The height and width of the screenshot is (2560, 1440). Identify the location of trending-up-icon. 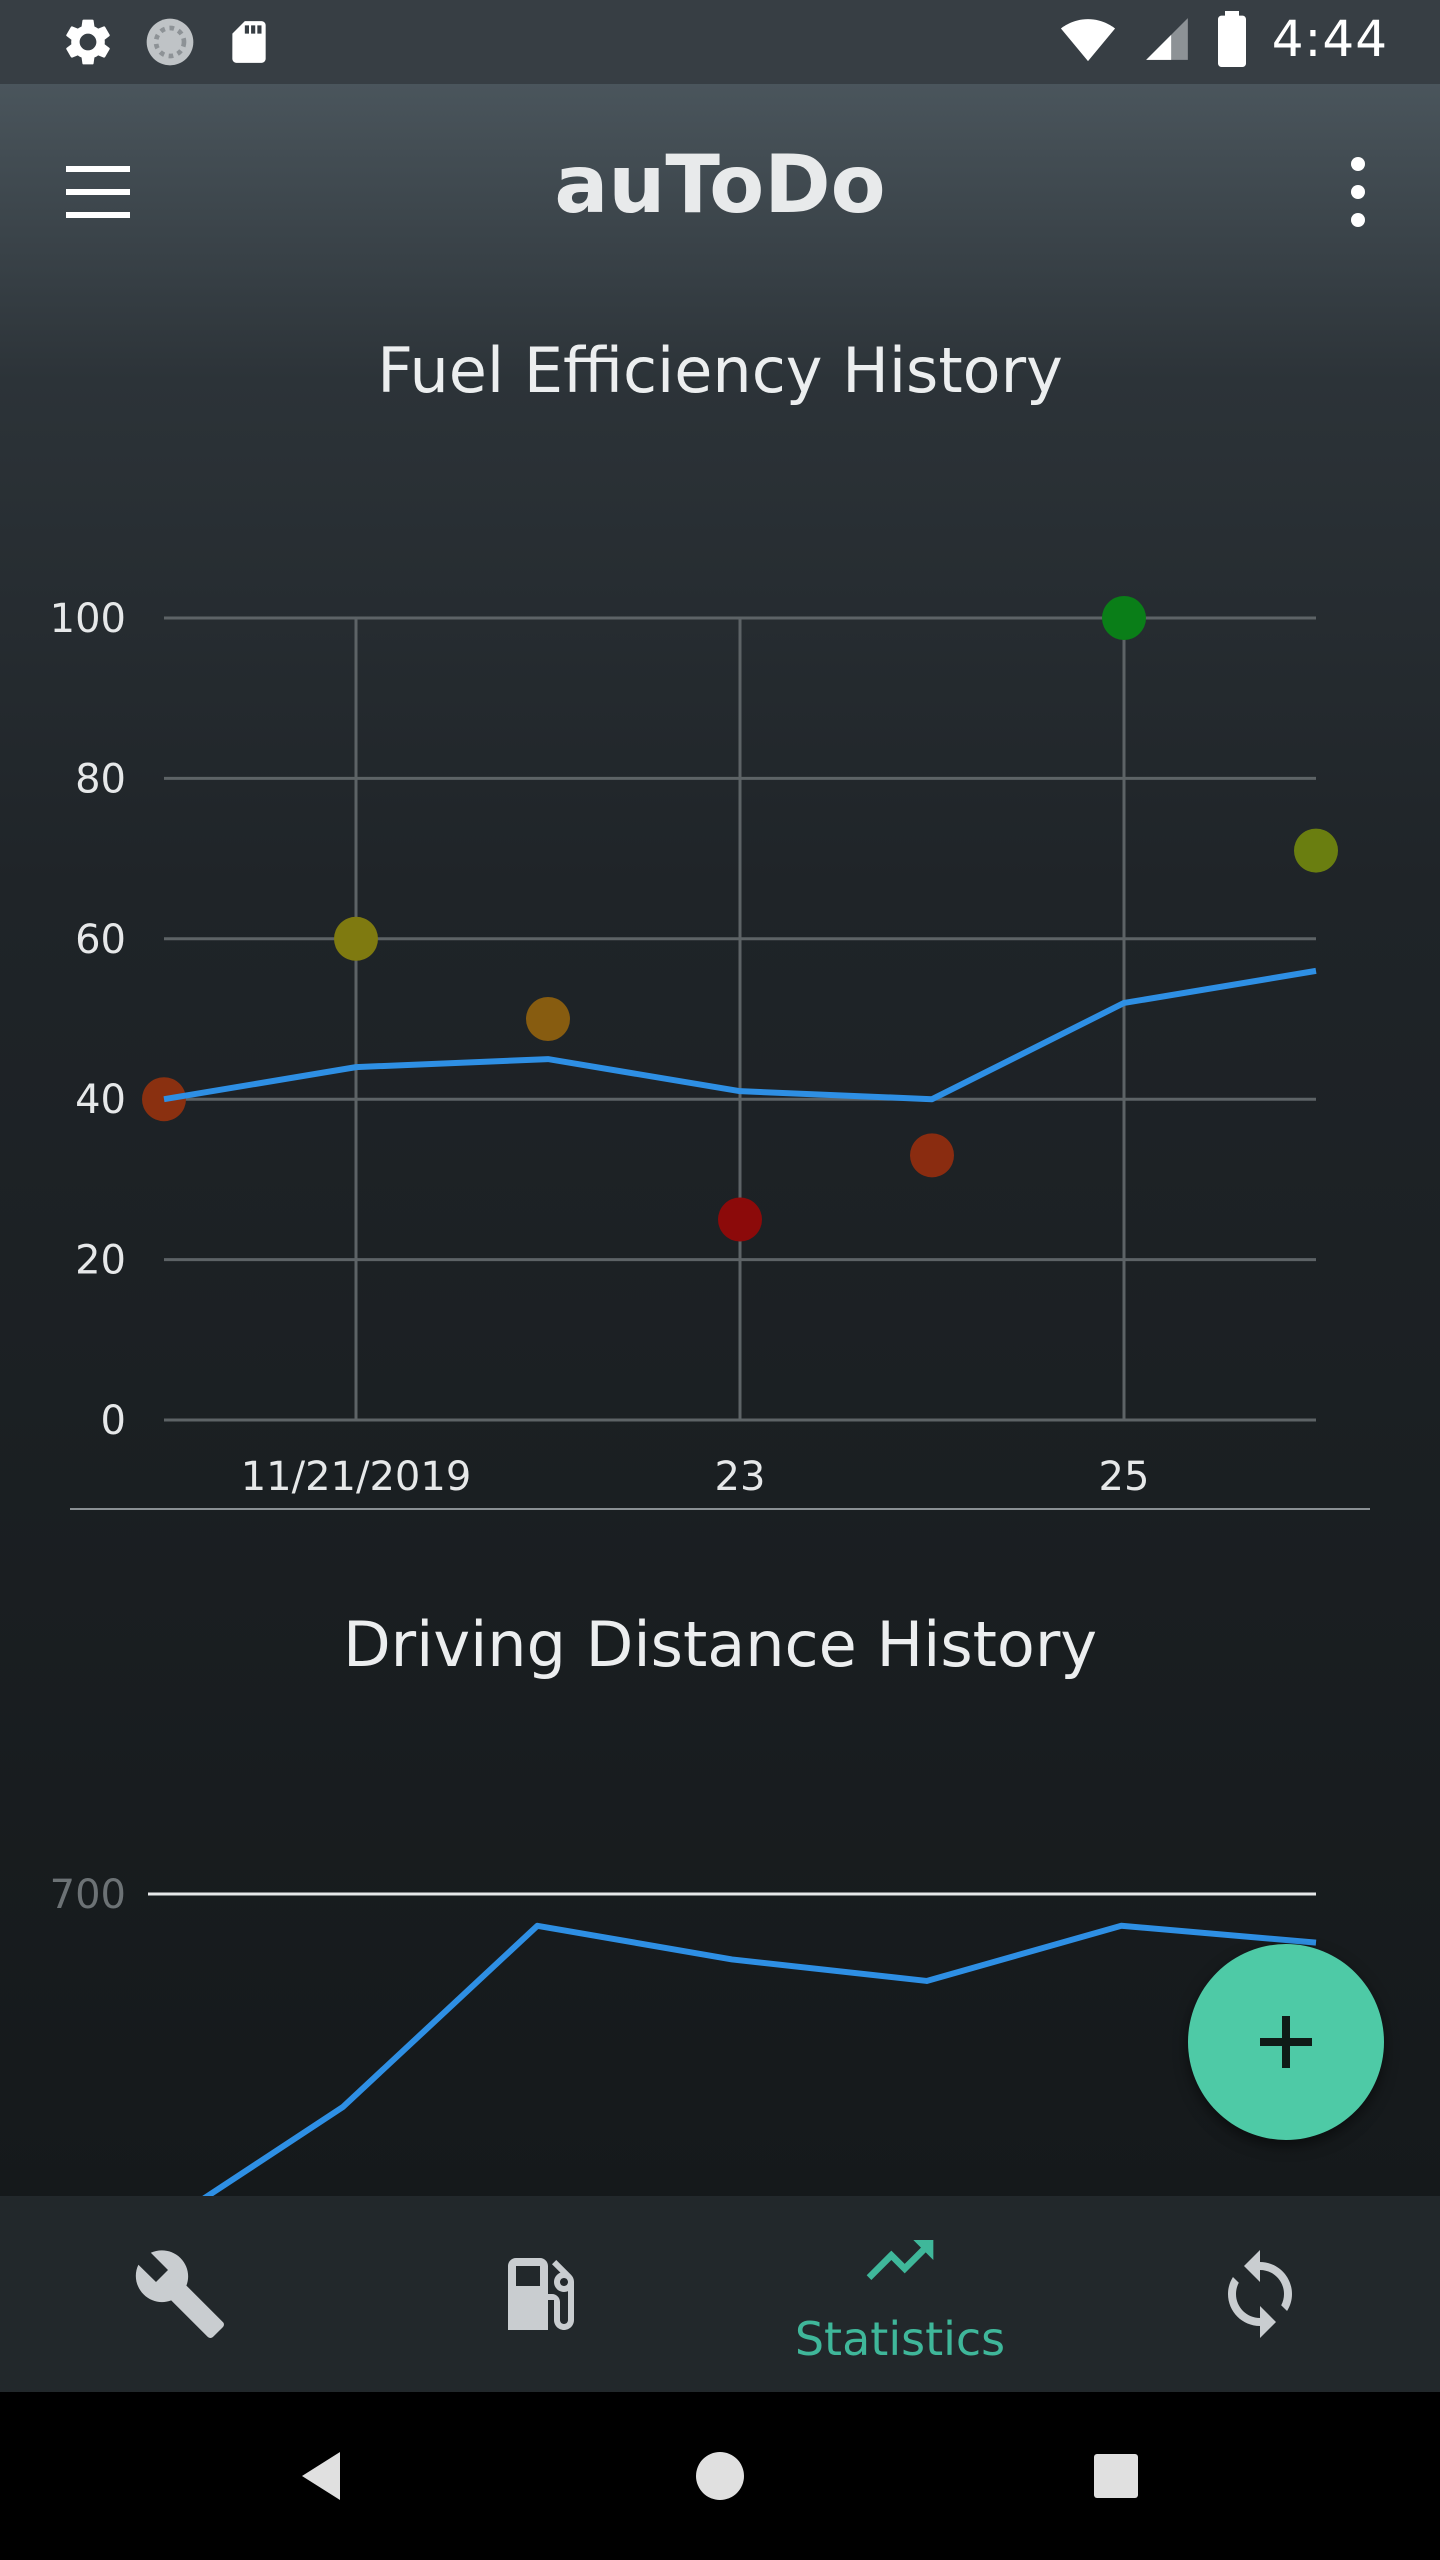
(900, 2260).